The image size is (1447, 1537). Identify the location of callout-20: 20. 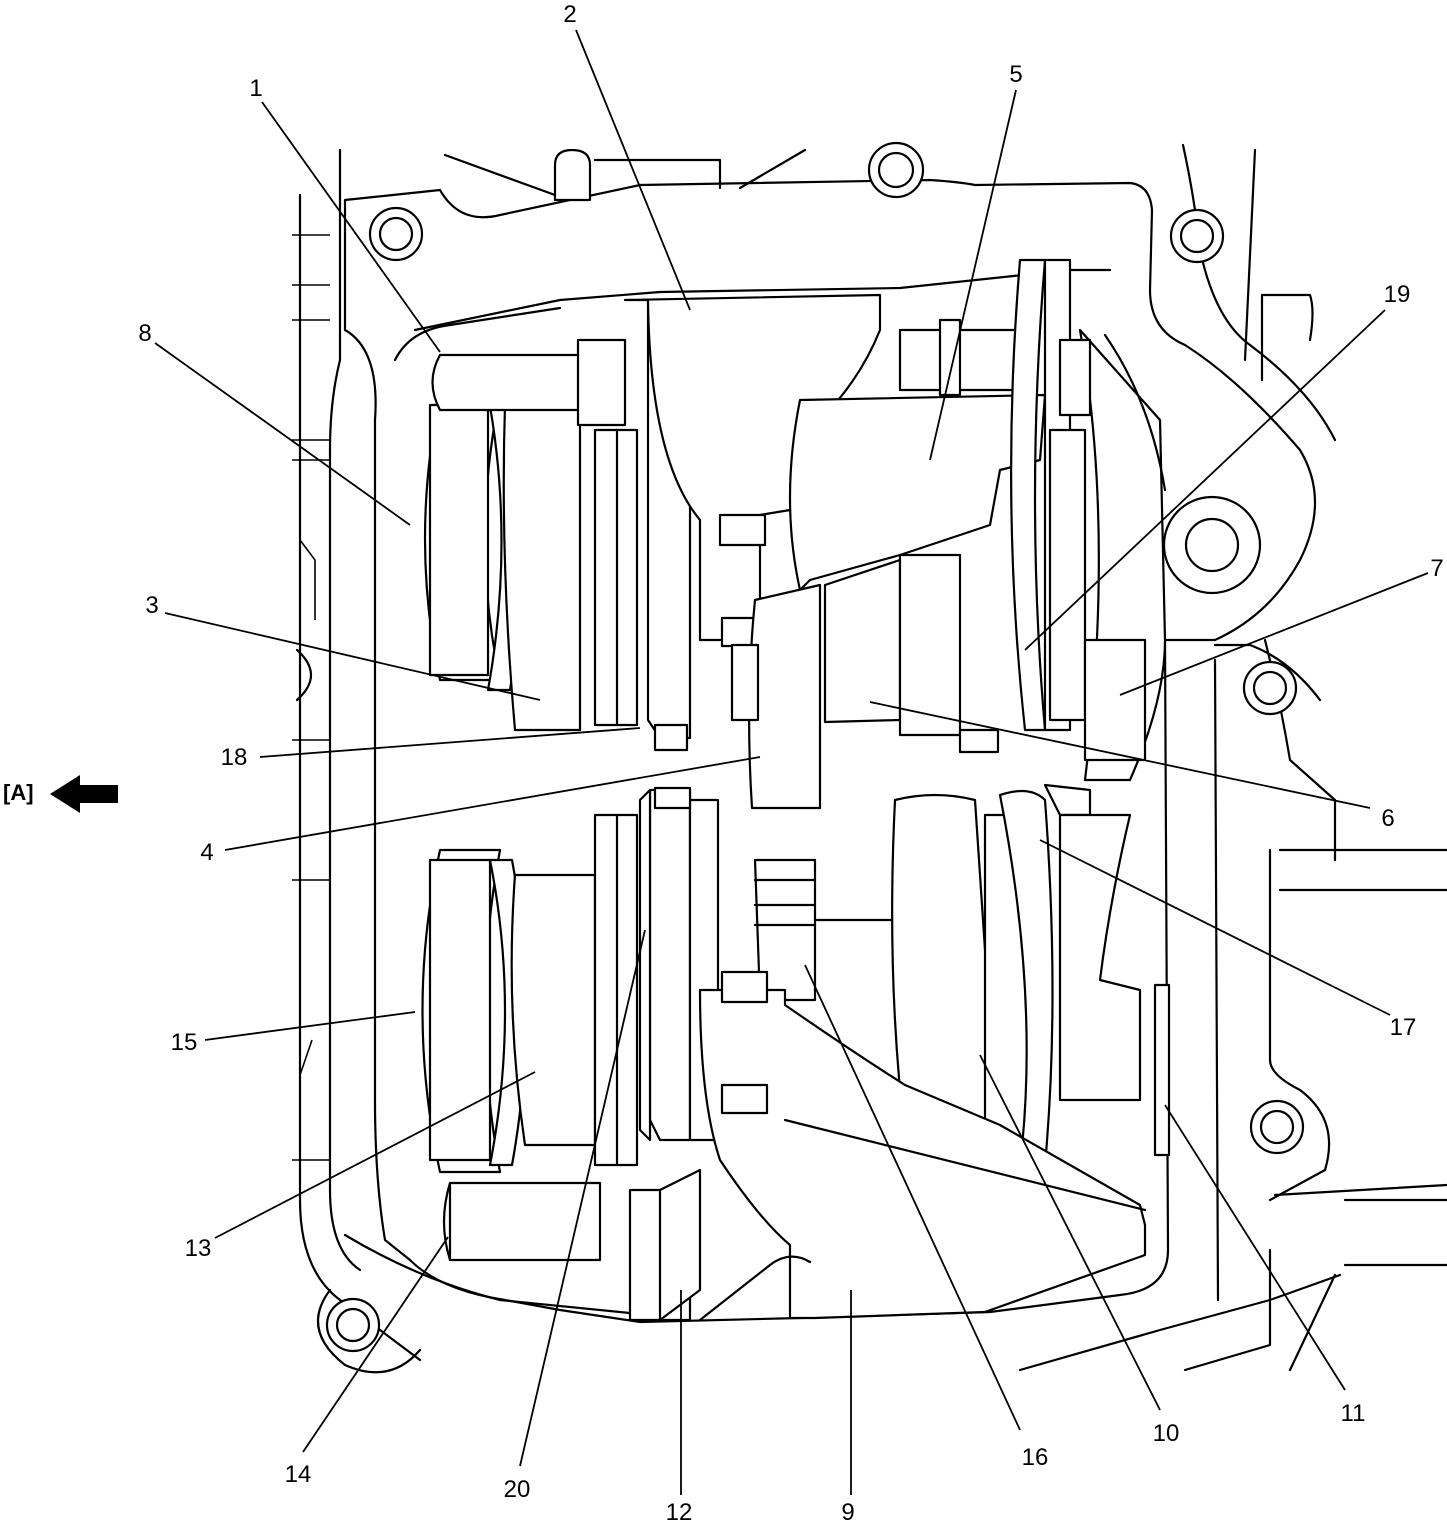
(517, 1489).